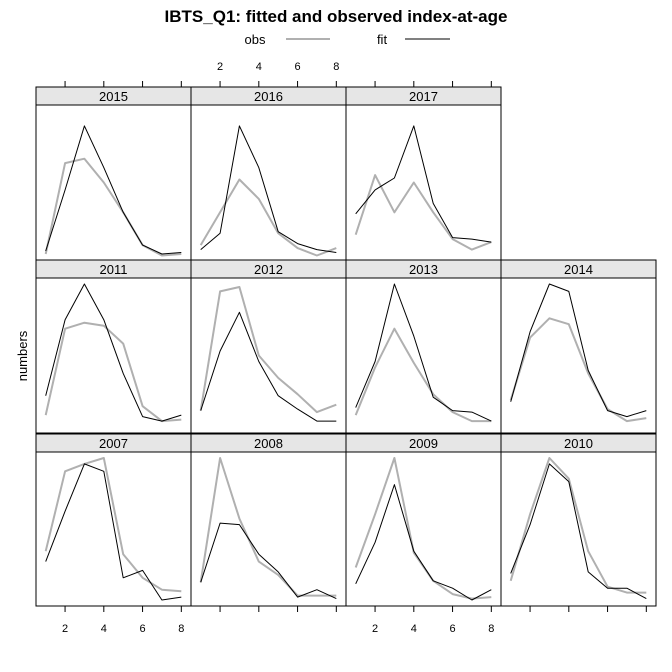 The width and height of the screenshot is (672, 672). I want to click on strip-label-2016: 2016, so click(268, 96).